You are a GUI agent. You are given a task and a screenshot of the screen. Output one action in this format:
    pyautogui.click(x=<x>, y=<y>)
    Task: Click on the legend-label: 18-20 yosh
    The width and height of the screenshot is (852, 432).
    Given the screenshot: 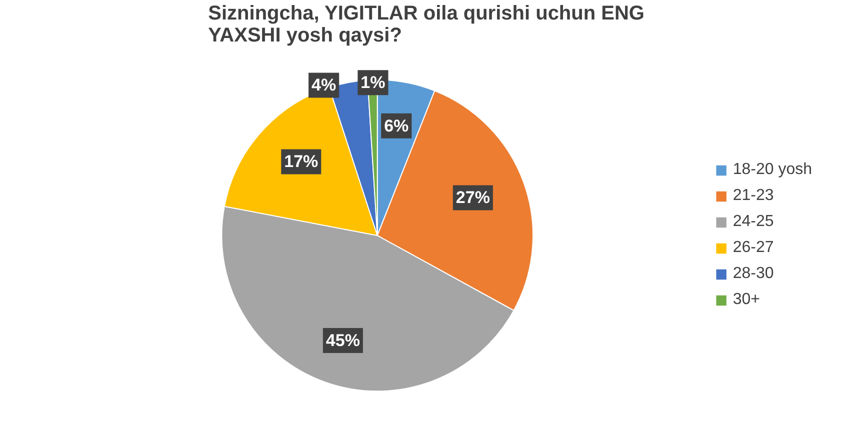 What is the action you would take?
    pyautogui.click(x=772, y=170)
    